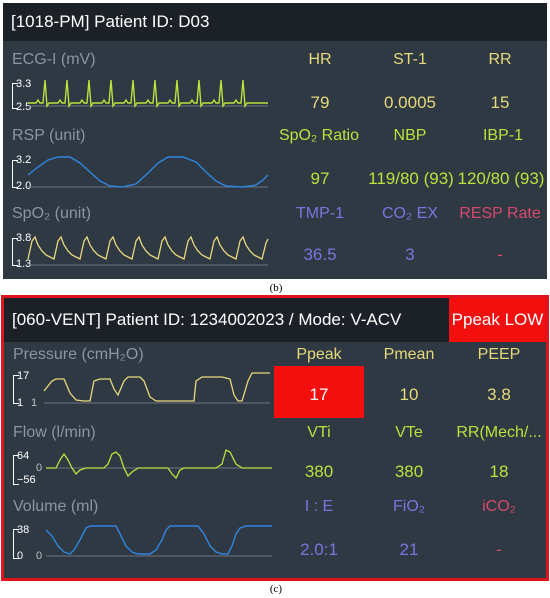 The height and width of the screenshot is (598, 550). I want to click on pressure-scale-bottom: 1, so click(20, 403).